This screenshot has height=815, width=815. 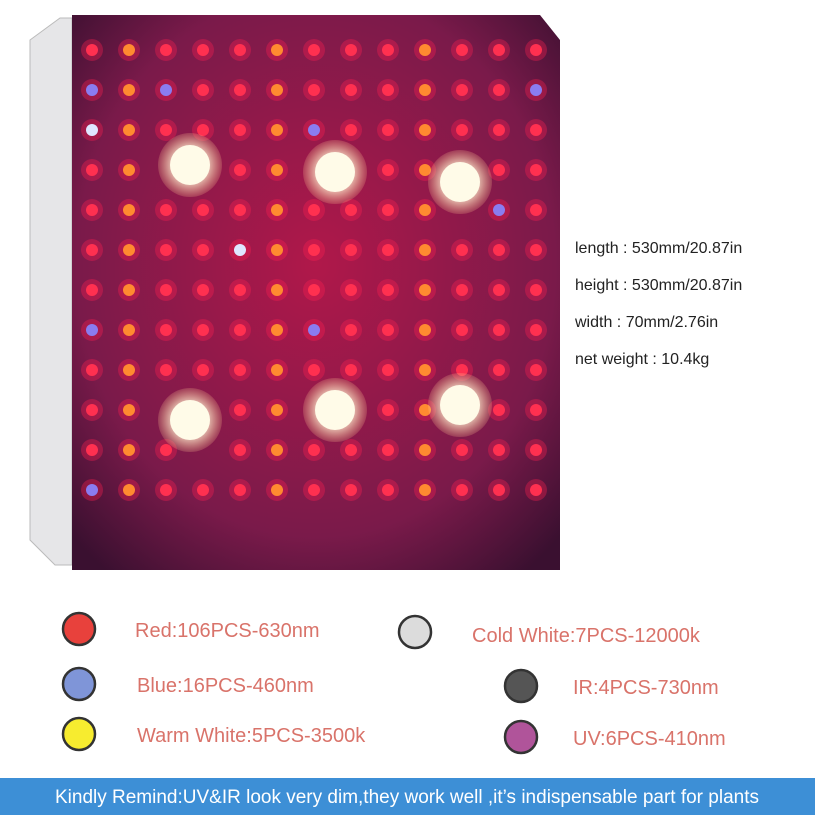 I want to click on legend-label: Warm White:5PCS-3500k, so click(x=251, y=736).